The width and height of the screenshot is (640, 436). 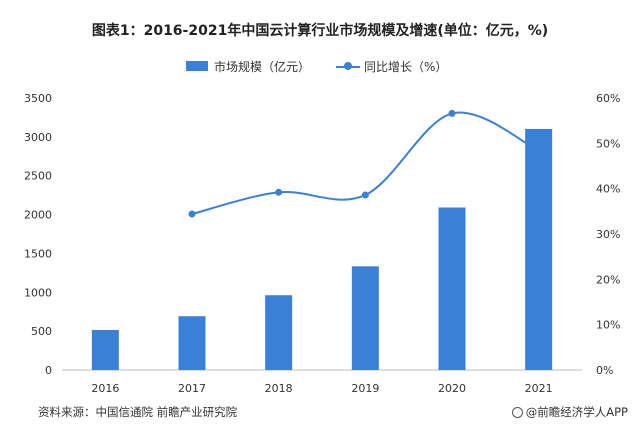 What do you see at coordinates (192, 388) in the screenshot?
I see `x-tick-label: 2017` at bounding box center [192, 388].